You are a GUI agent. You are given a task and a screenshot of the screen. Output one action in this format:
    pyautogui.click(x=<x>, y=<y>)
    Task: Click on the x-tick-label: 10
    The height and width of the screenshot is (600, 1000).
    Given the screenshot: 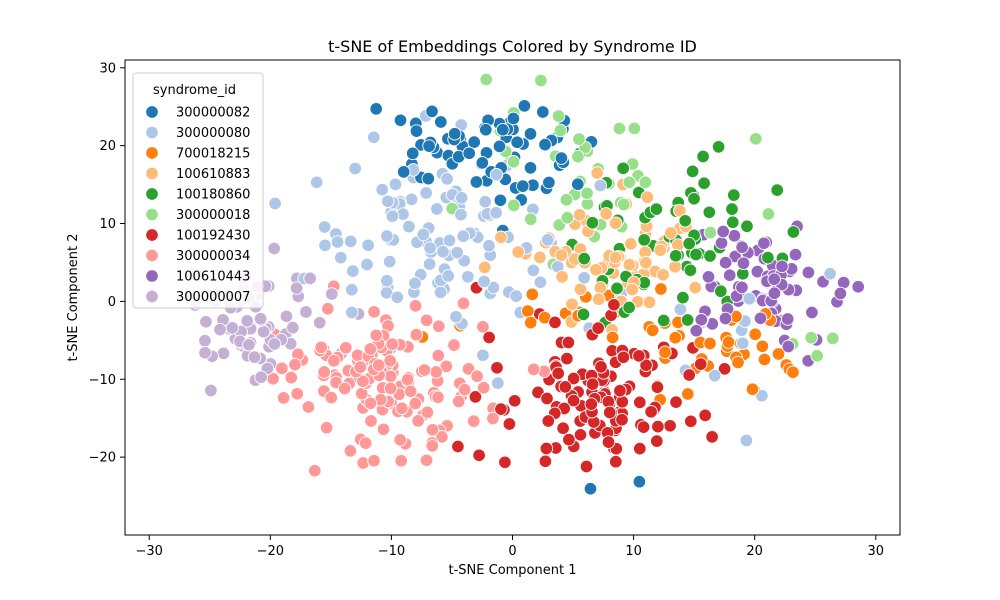 What is the action you would take?
    pyautogui.click(x=633, y=551)
    